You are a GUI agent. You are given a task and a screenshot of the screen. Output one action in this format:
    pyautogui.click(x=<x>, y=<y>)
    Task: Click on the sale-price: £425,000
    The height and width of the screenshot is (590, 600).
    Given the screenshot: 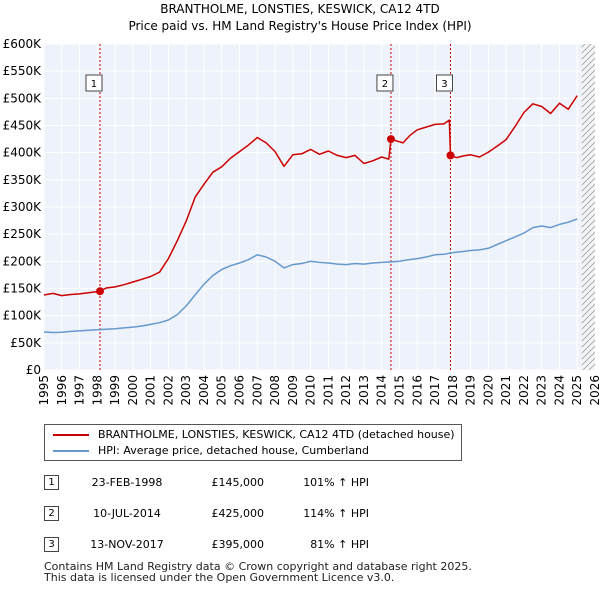 What is the action you would take?
    pyautogui.click(x=238, y=513)
    